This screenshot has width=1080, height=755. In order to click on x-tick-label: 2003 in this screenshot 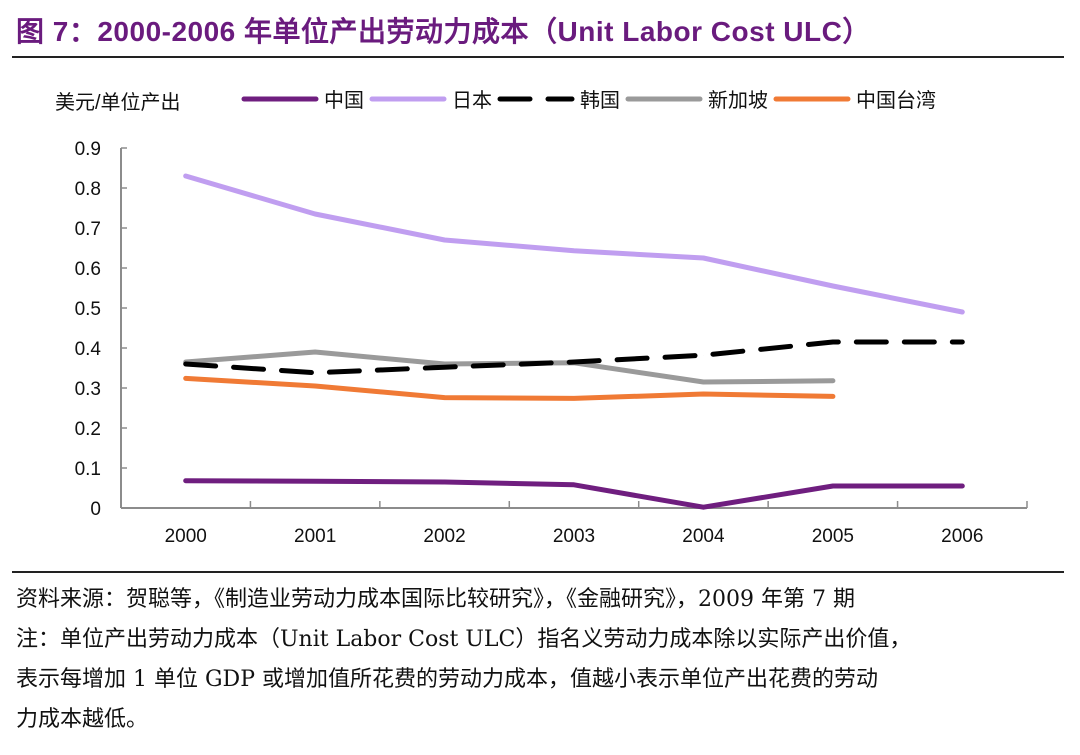, I will do `click(574, 536)`.